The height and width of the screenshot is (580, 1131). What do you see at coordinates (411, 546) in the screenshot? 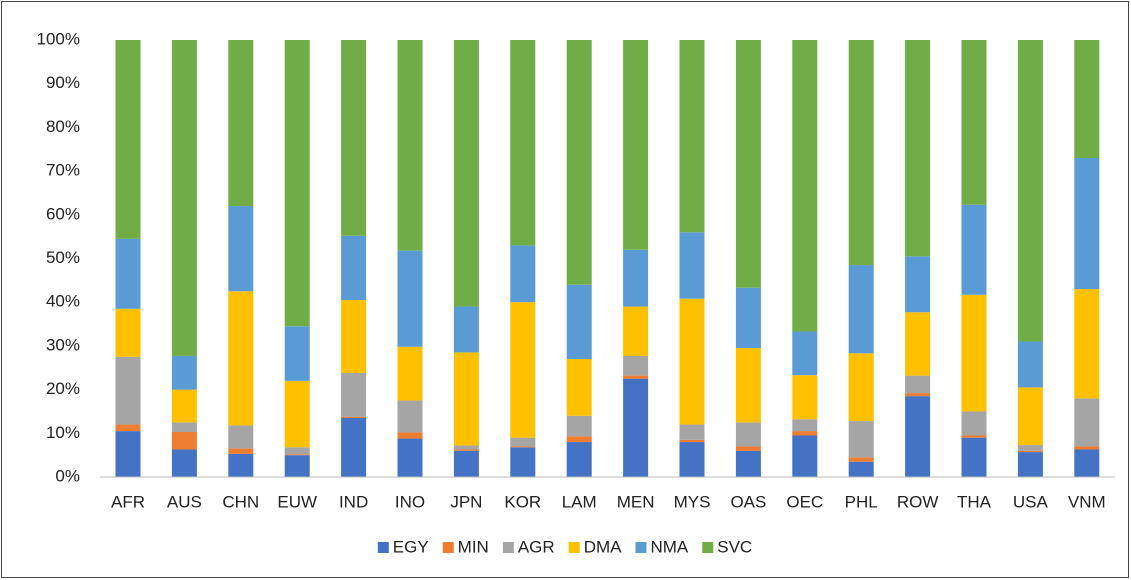
I see `legend-label: EGY` at bounding box center [411, 546].